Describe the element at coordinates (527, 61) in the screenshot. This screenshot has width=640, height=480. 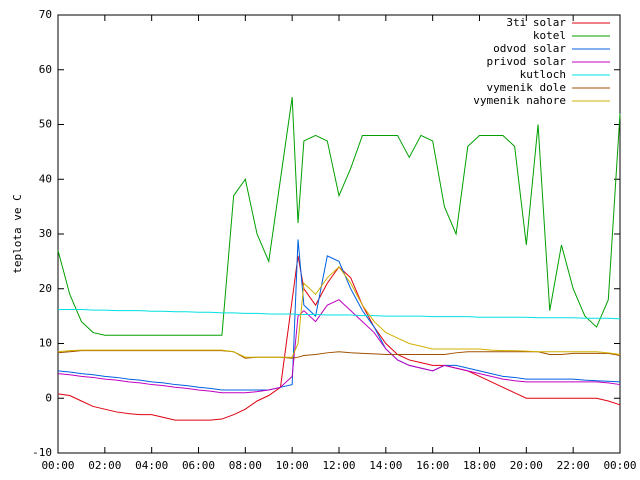
I see `legend-label: privod solar` at that location.